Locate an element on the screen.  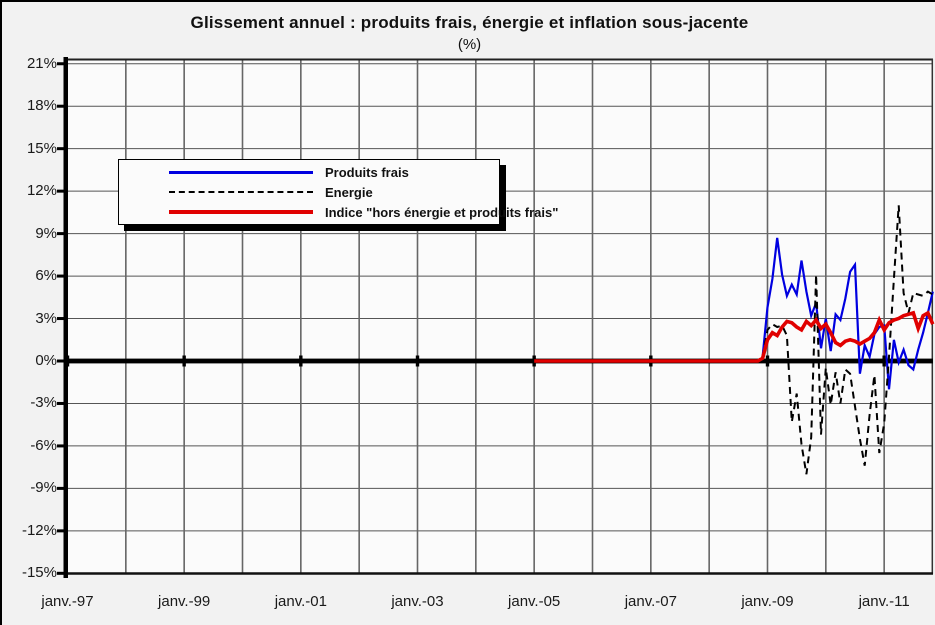
x-axis-label: janv.-97 is located at coordinates (67, 601).